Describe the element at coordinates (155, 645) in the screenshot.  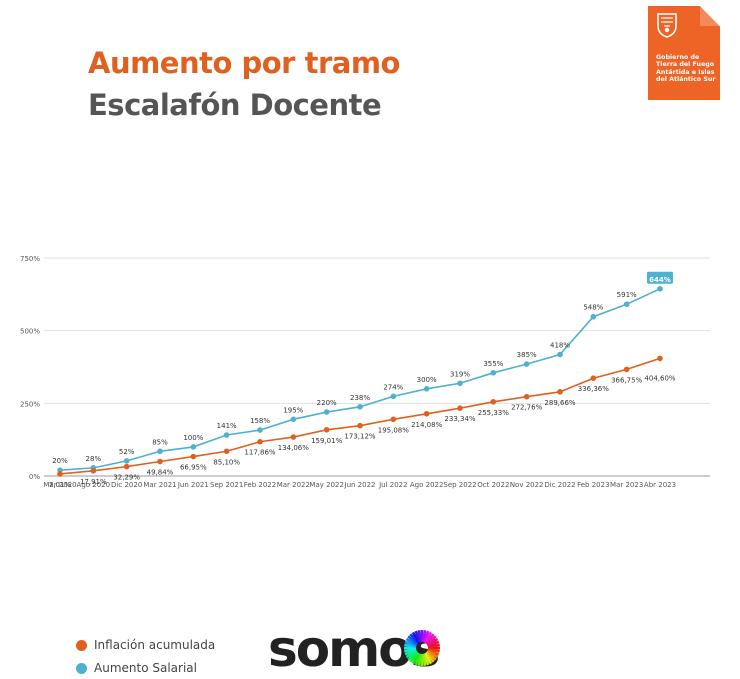
I see `legend-label-inflation: Inflación acumulada` at that location.